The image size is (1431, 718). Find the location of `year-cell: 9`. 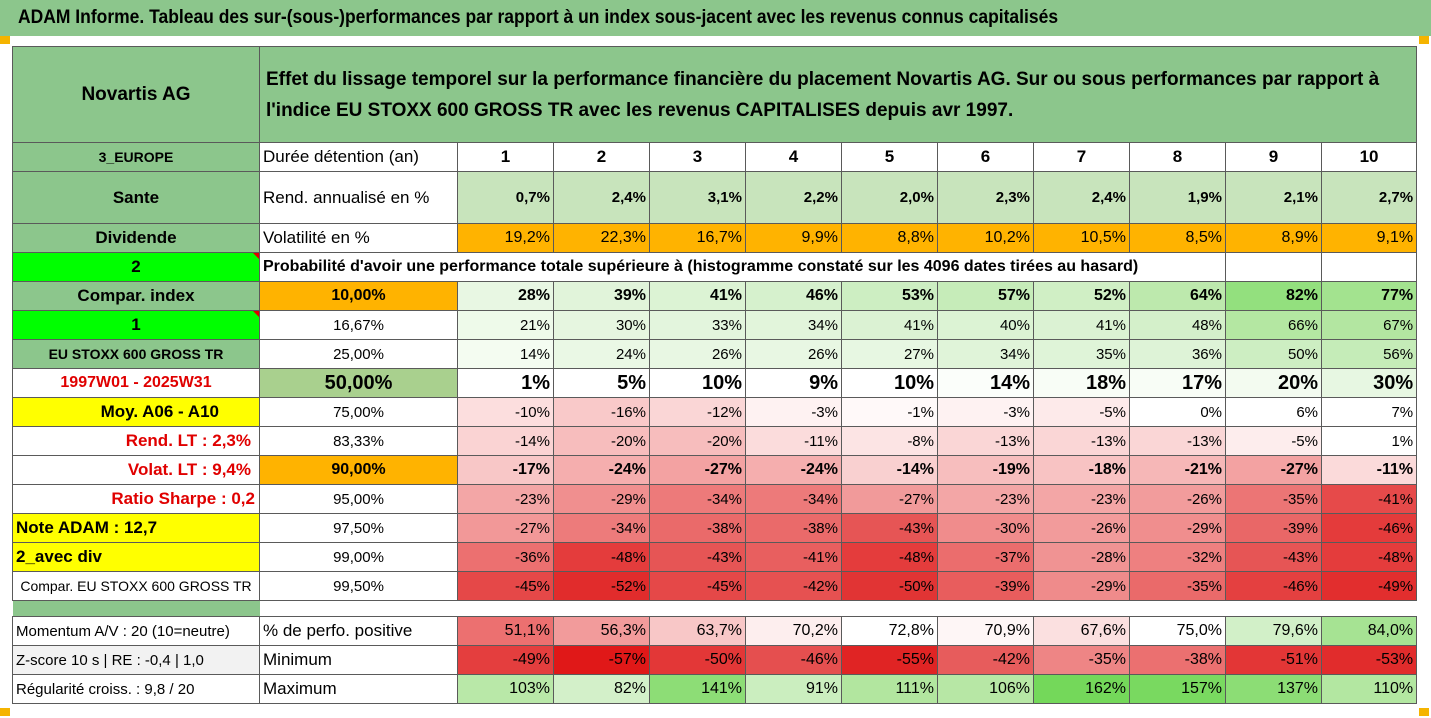

year-cell: 9 is located at coordinates (1273, 157).